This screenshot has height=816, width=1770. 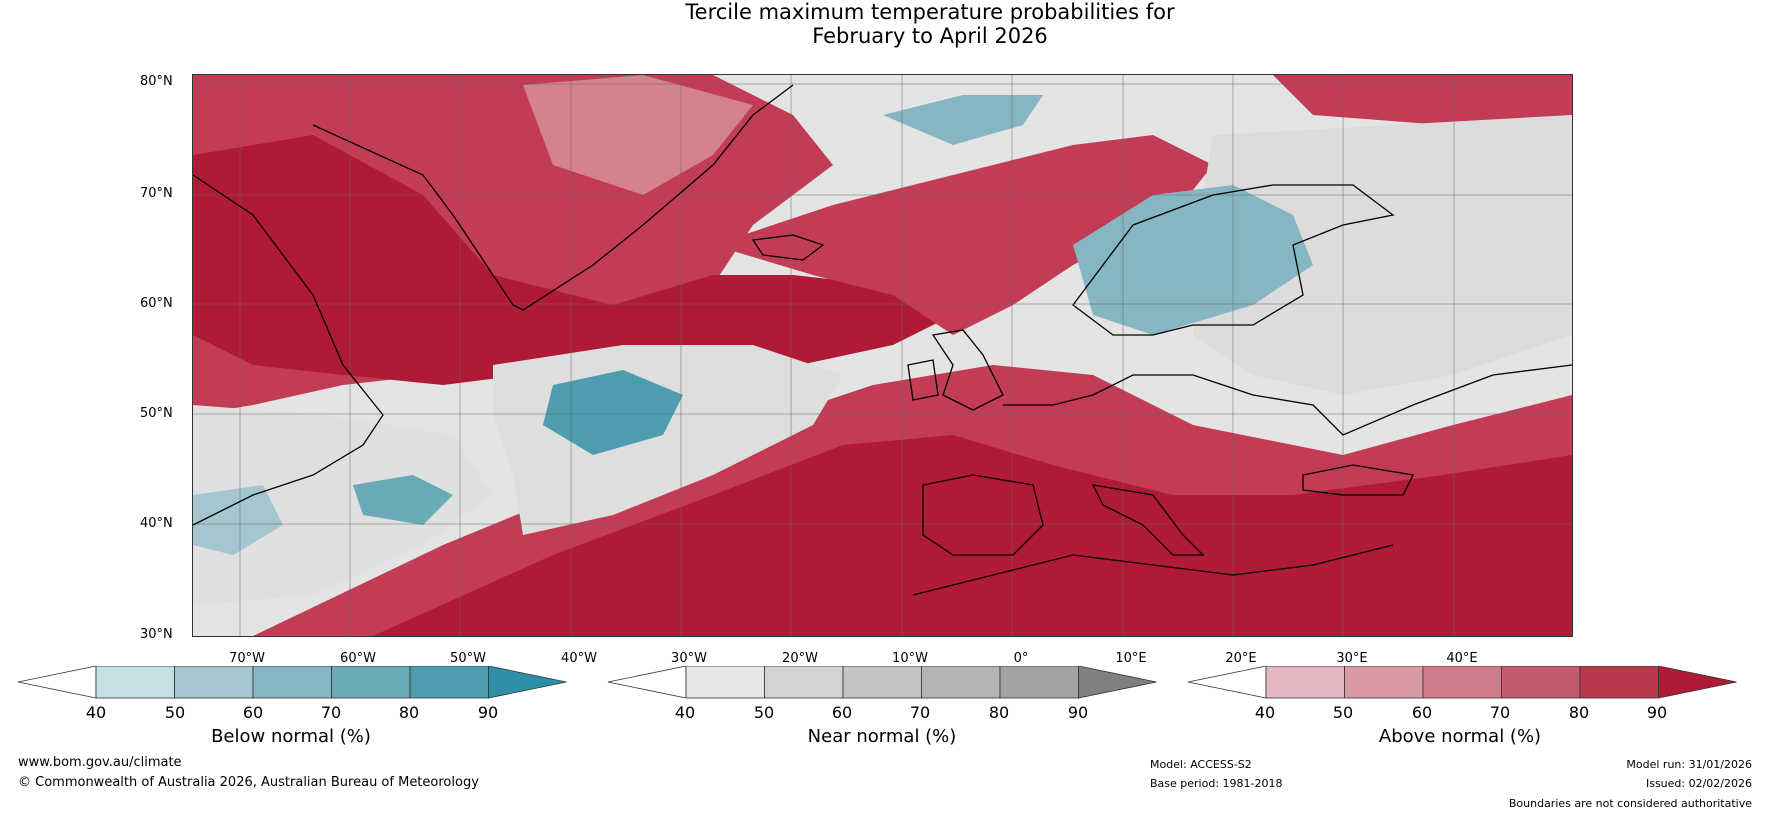 I want to click on lat-label-60n: 60°N, so click(x=156, y=303).